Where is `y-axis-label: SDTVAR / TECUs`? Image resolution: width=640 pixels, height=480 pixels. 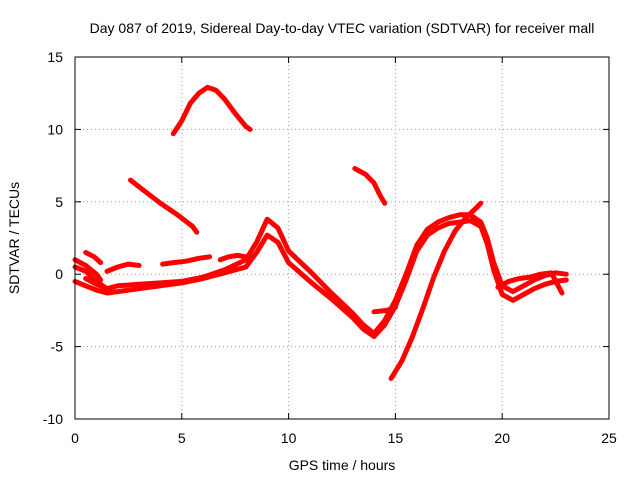
y-axis-label: SDTVAR / TECUs is located at coordinates (14, 238).